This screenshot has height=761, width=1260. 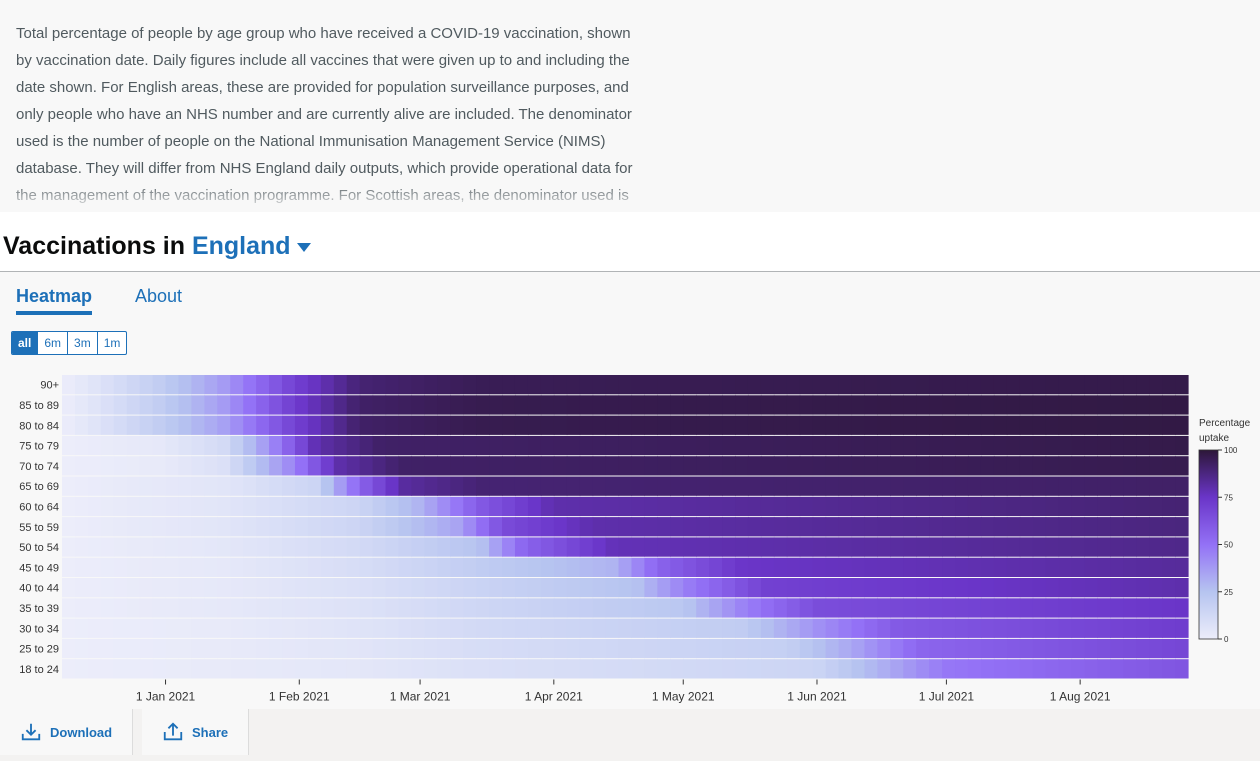 What do you see at coordinates (39, 670) in the screenshot?
I see `y-tick-label: 18 to 24` at bounding box center [39, 670].